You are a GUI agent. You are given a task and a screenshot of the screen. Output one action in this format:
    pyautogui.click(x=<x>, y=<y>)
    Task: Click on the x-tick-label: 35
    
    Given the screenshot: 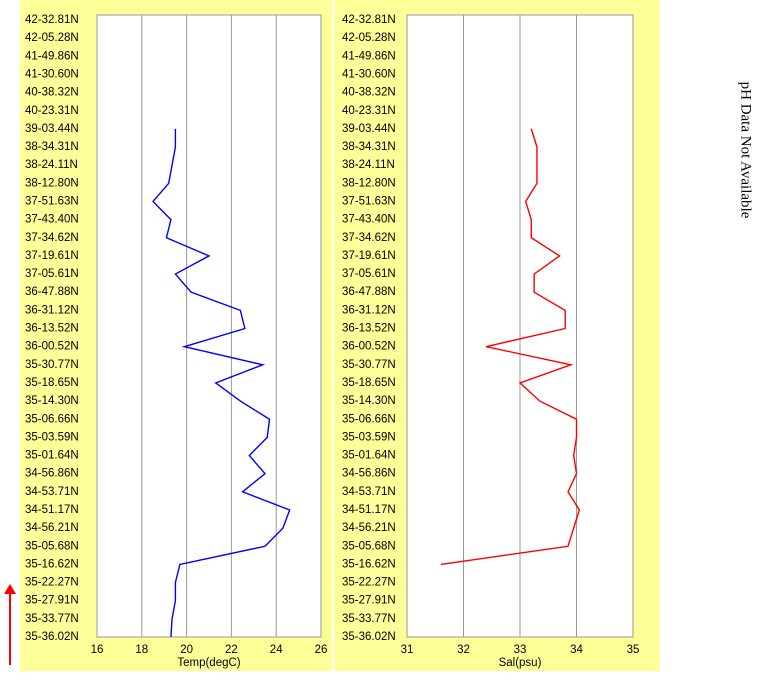 What is the action you would take?
    pyautogui.click(x=633, y=650)
    